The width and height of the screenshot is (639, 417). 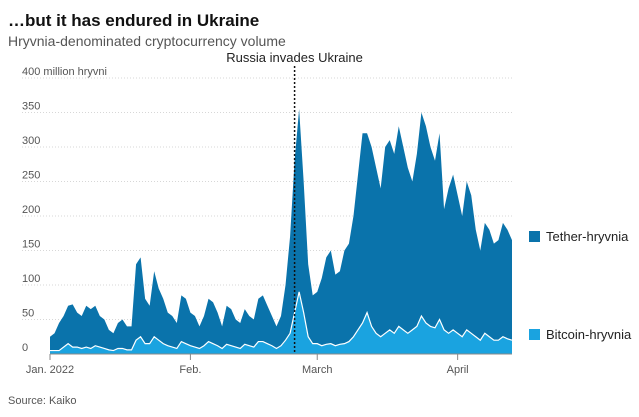 I want to click on x-tick-label-april: April, so click(x=458, y=370).